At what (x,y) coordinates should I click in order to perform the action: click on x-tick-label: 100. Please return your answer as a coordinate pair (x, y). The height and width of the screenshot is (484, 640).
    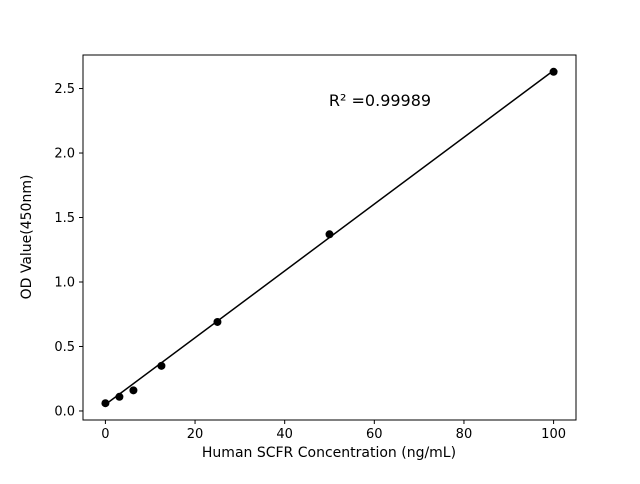
    Looking at the image, I should click on (553, 434).